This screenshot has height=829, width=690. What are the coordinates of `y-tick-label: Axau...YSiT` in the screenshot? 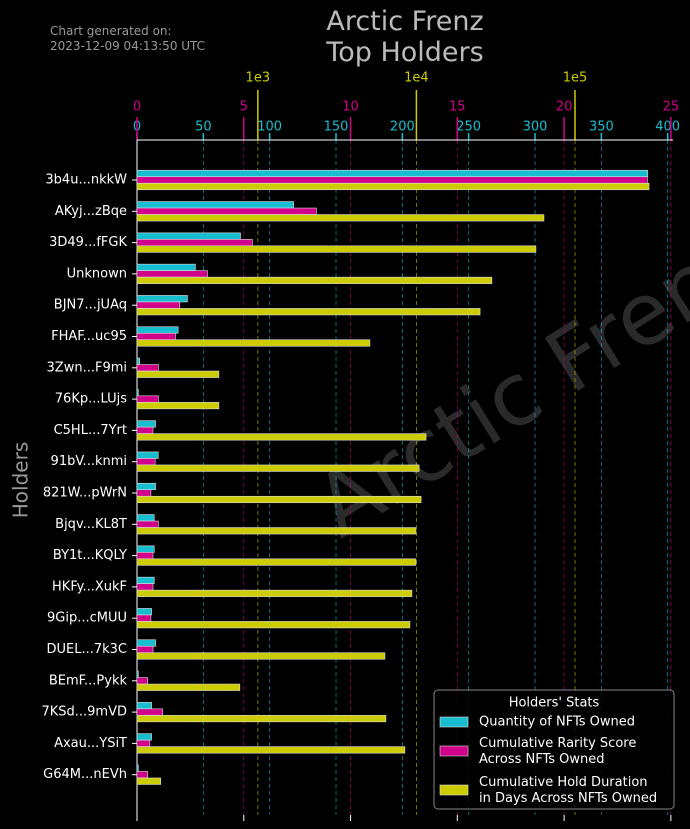 It's located at (90, 743).